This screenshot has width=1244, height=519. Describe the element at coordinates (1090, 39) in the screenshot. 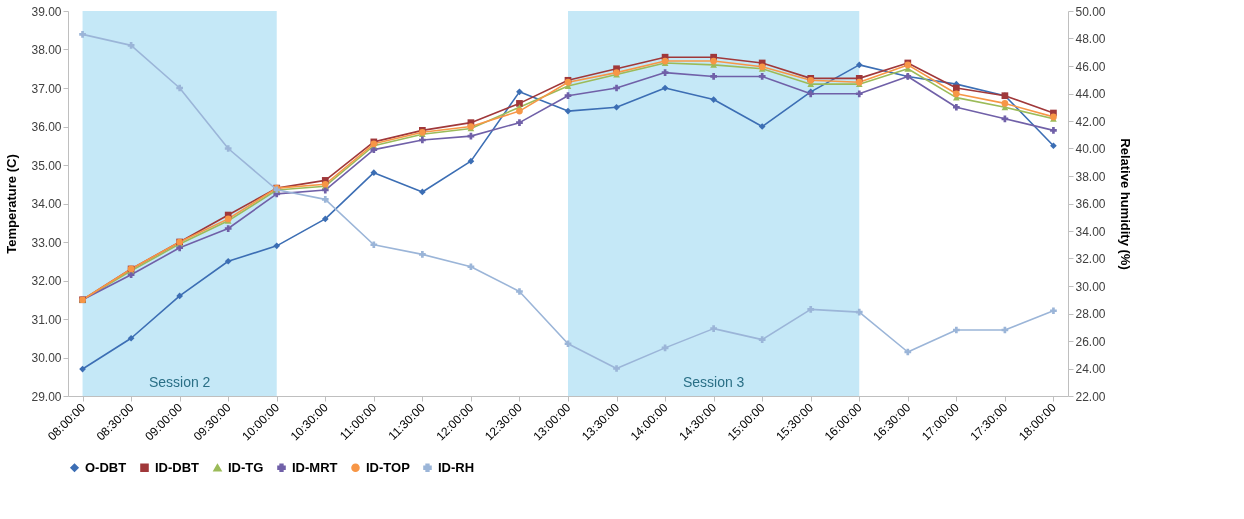

I see `y2-tick-label: 48.00` at that location.